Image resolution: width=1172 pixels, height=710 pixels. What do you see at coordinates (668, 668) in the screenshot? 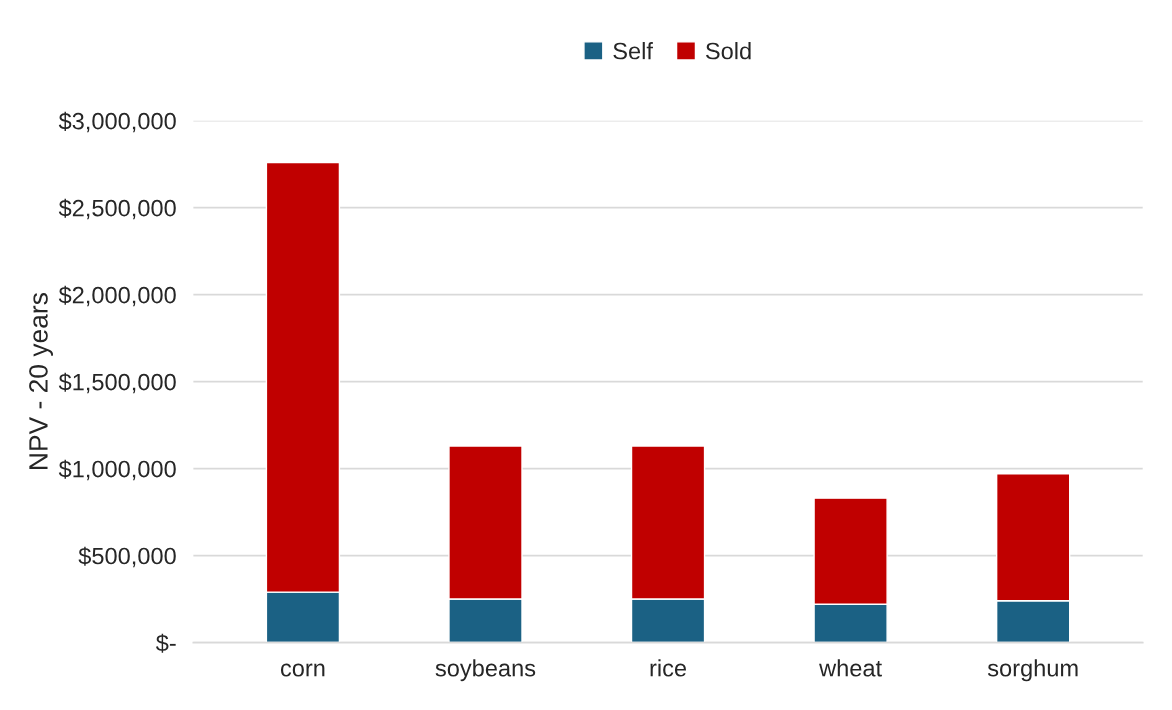
I see `x-tick-label: rice` at bounding box center [668, 668].